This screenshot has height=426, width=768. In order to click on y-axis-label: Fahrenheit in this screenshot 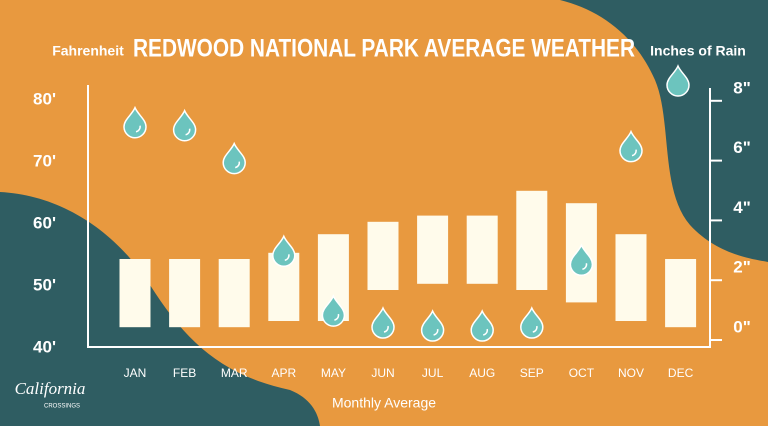, I will do `click(88, 51)`.